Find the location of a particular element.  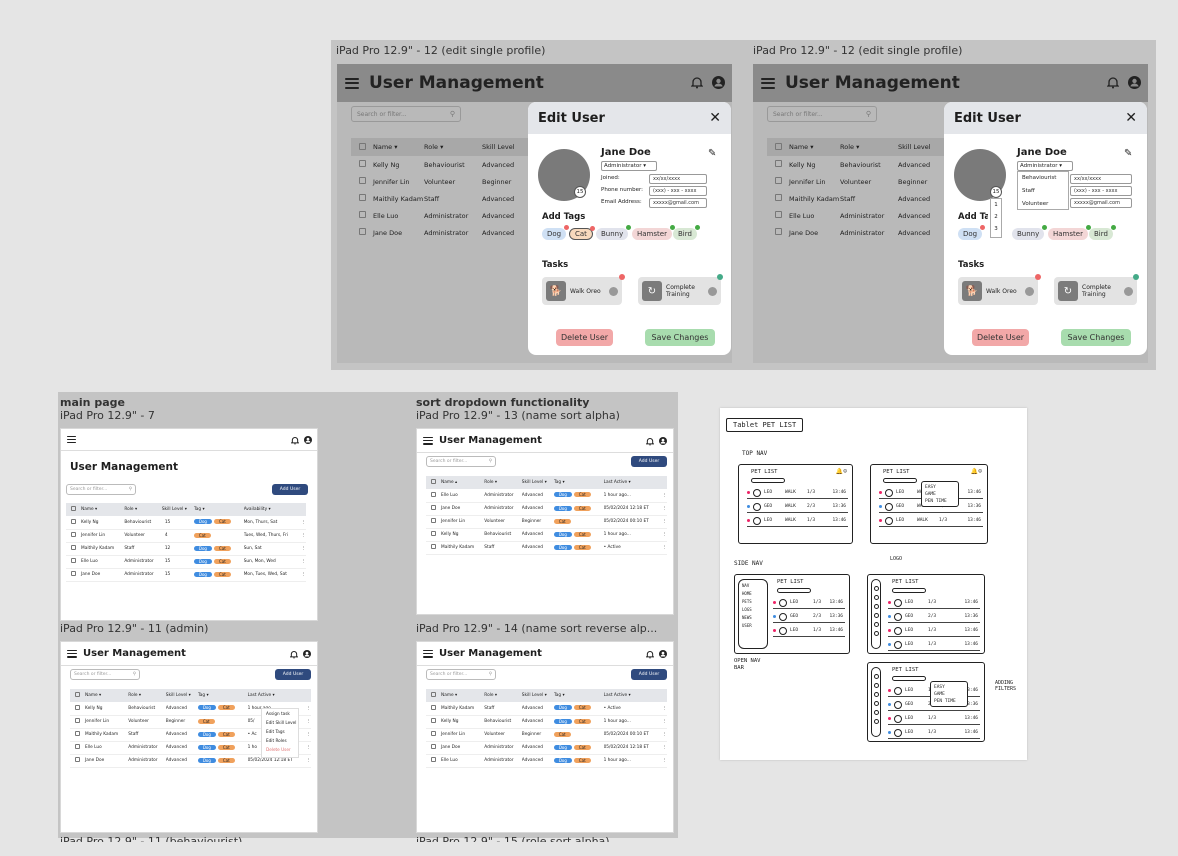

add-task-icon is located at coordinates (720, 277).